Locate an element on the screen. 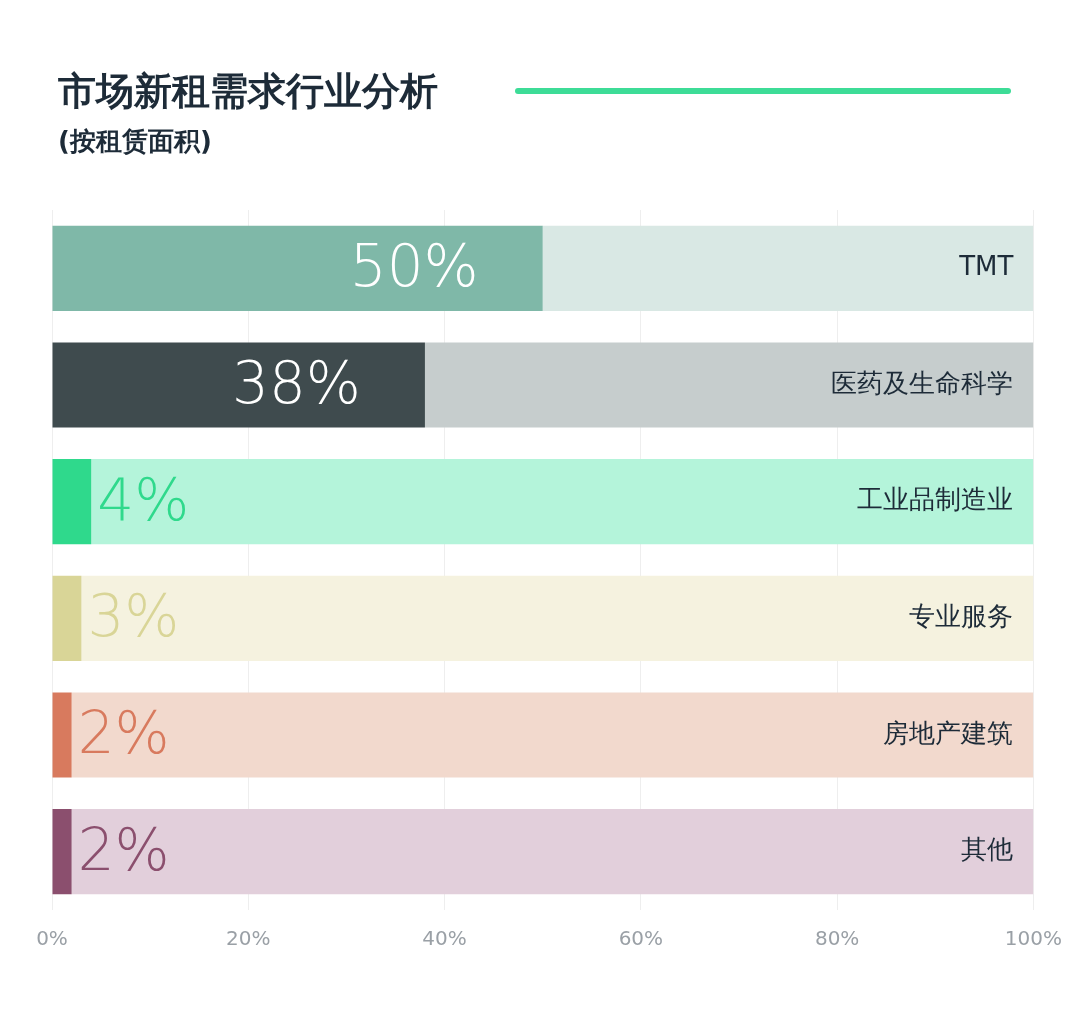  x-tick-label: 60% is located at coordinates (641, 938).